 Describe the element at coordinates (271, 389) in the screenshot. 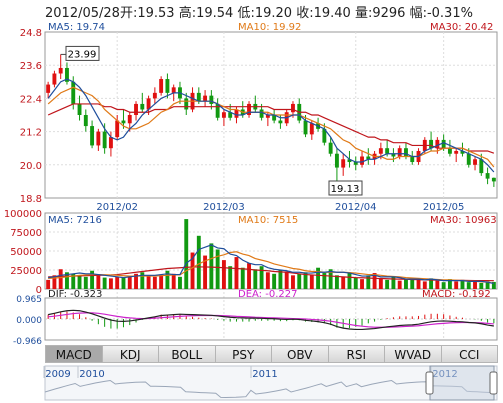

I see `timeline-overview-line` at that location.